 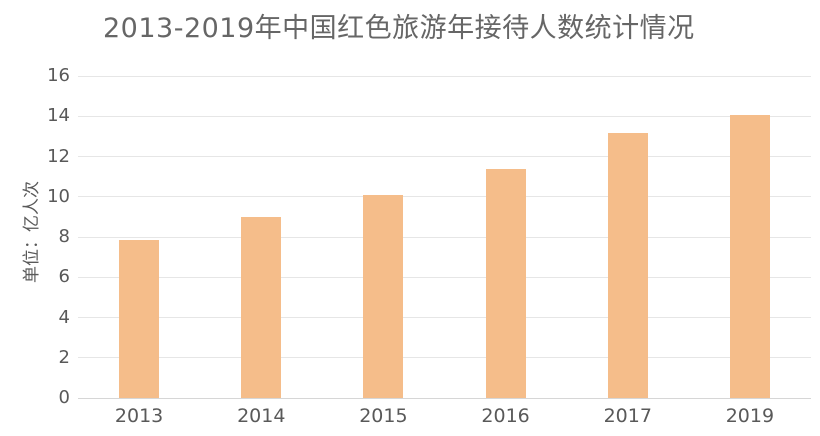 I want to click on y-tick-label-10: 10, so click(x=58, y=196).